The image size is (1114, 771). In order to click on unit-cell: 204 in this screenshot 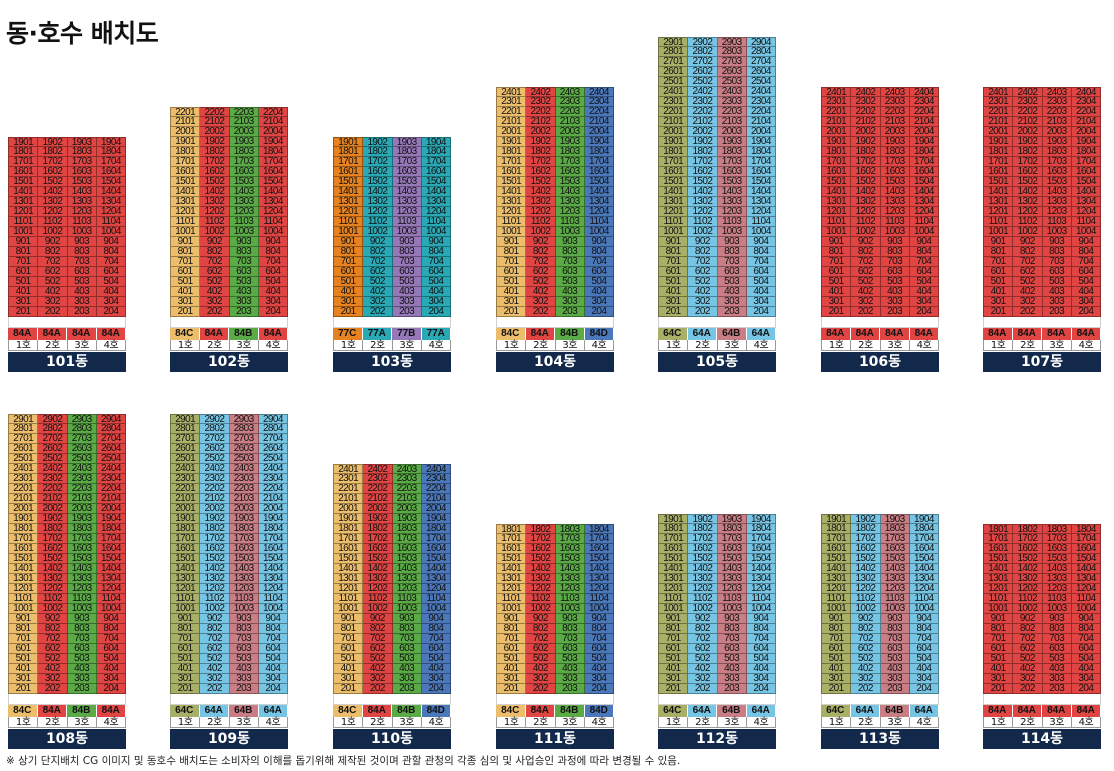, I will do `click(1086, 312)`.